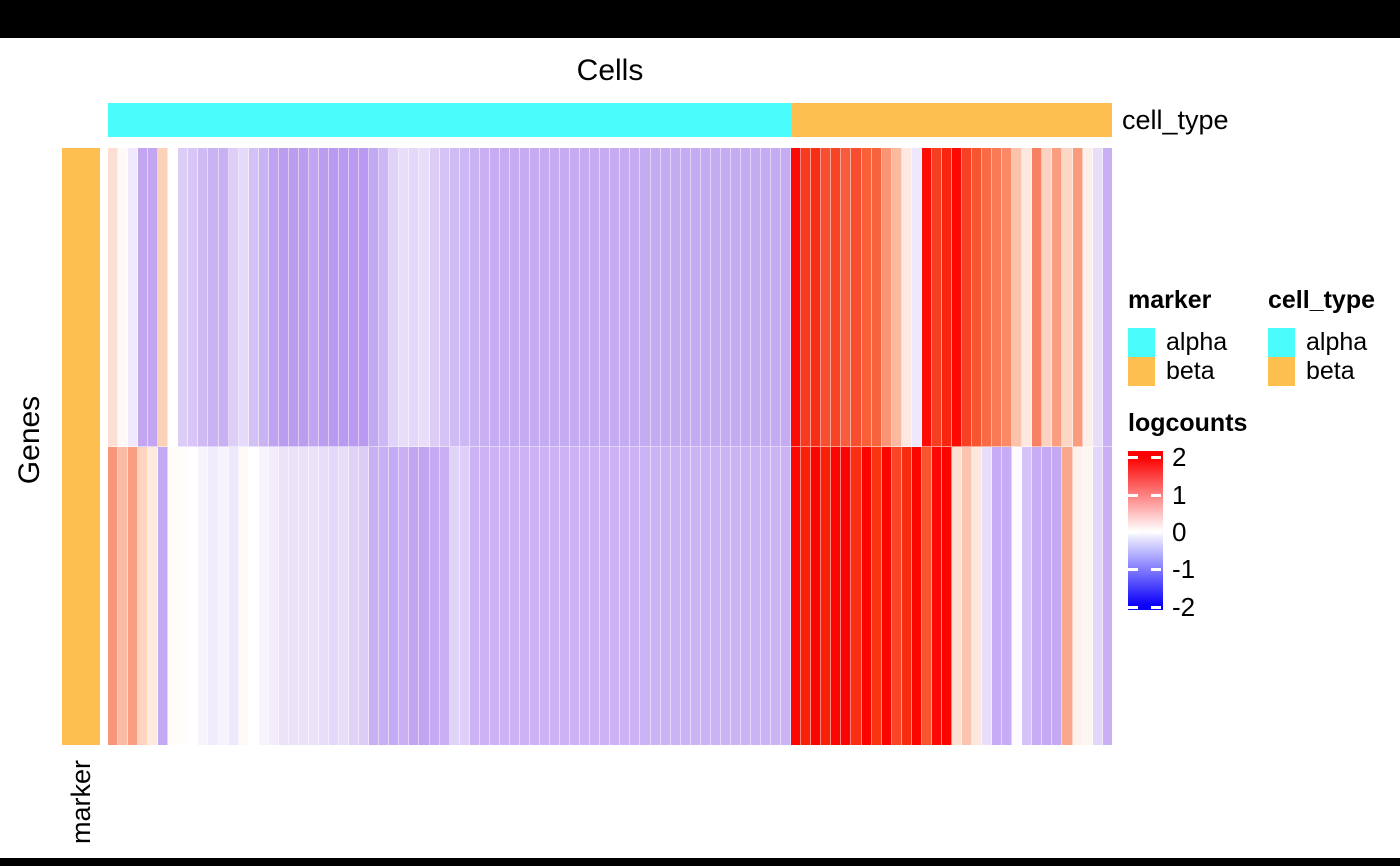 This screenshot has height=866, width=1400. What do you see at coordinates (1183, 532) in the screenshot?
I see `logcounts-colorbar-wrap: 2 1 0 -1 -2` at bounding box center [1183, 532].